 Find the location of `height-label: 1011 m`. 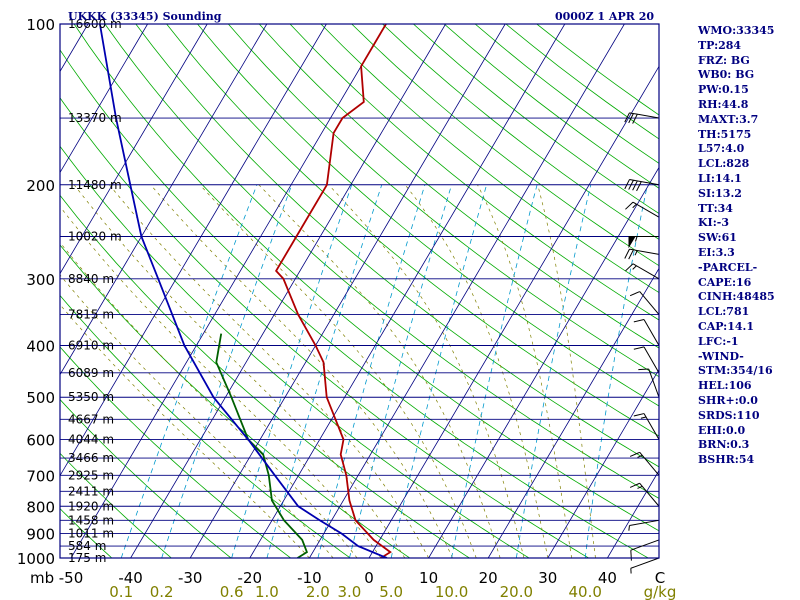

height-label: 1011 m is located at coordinates (91, 534).